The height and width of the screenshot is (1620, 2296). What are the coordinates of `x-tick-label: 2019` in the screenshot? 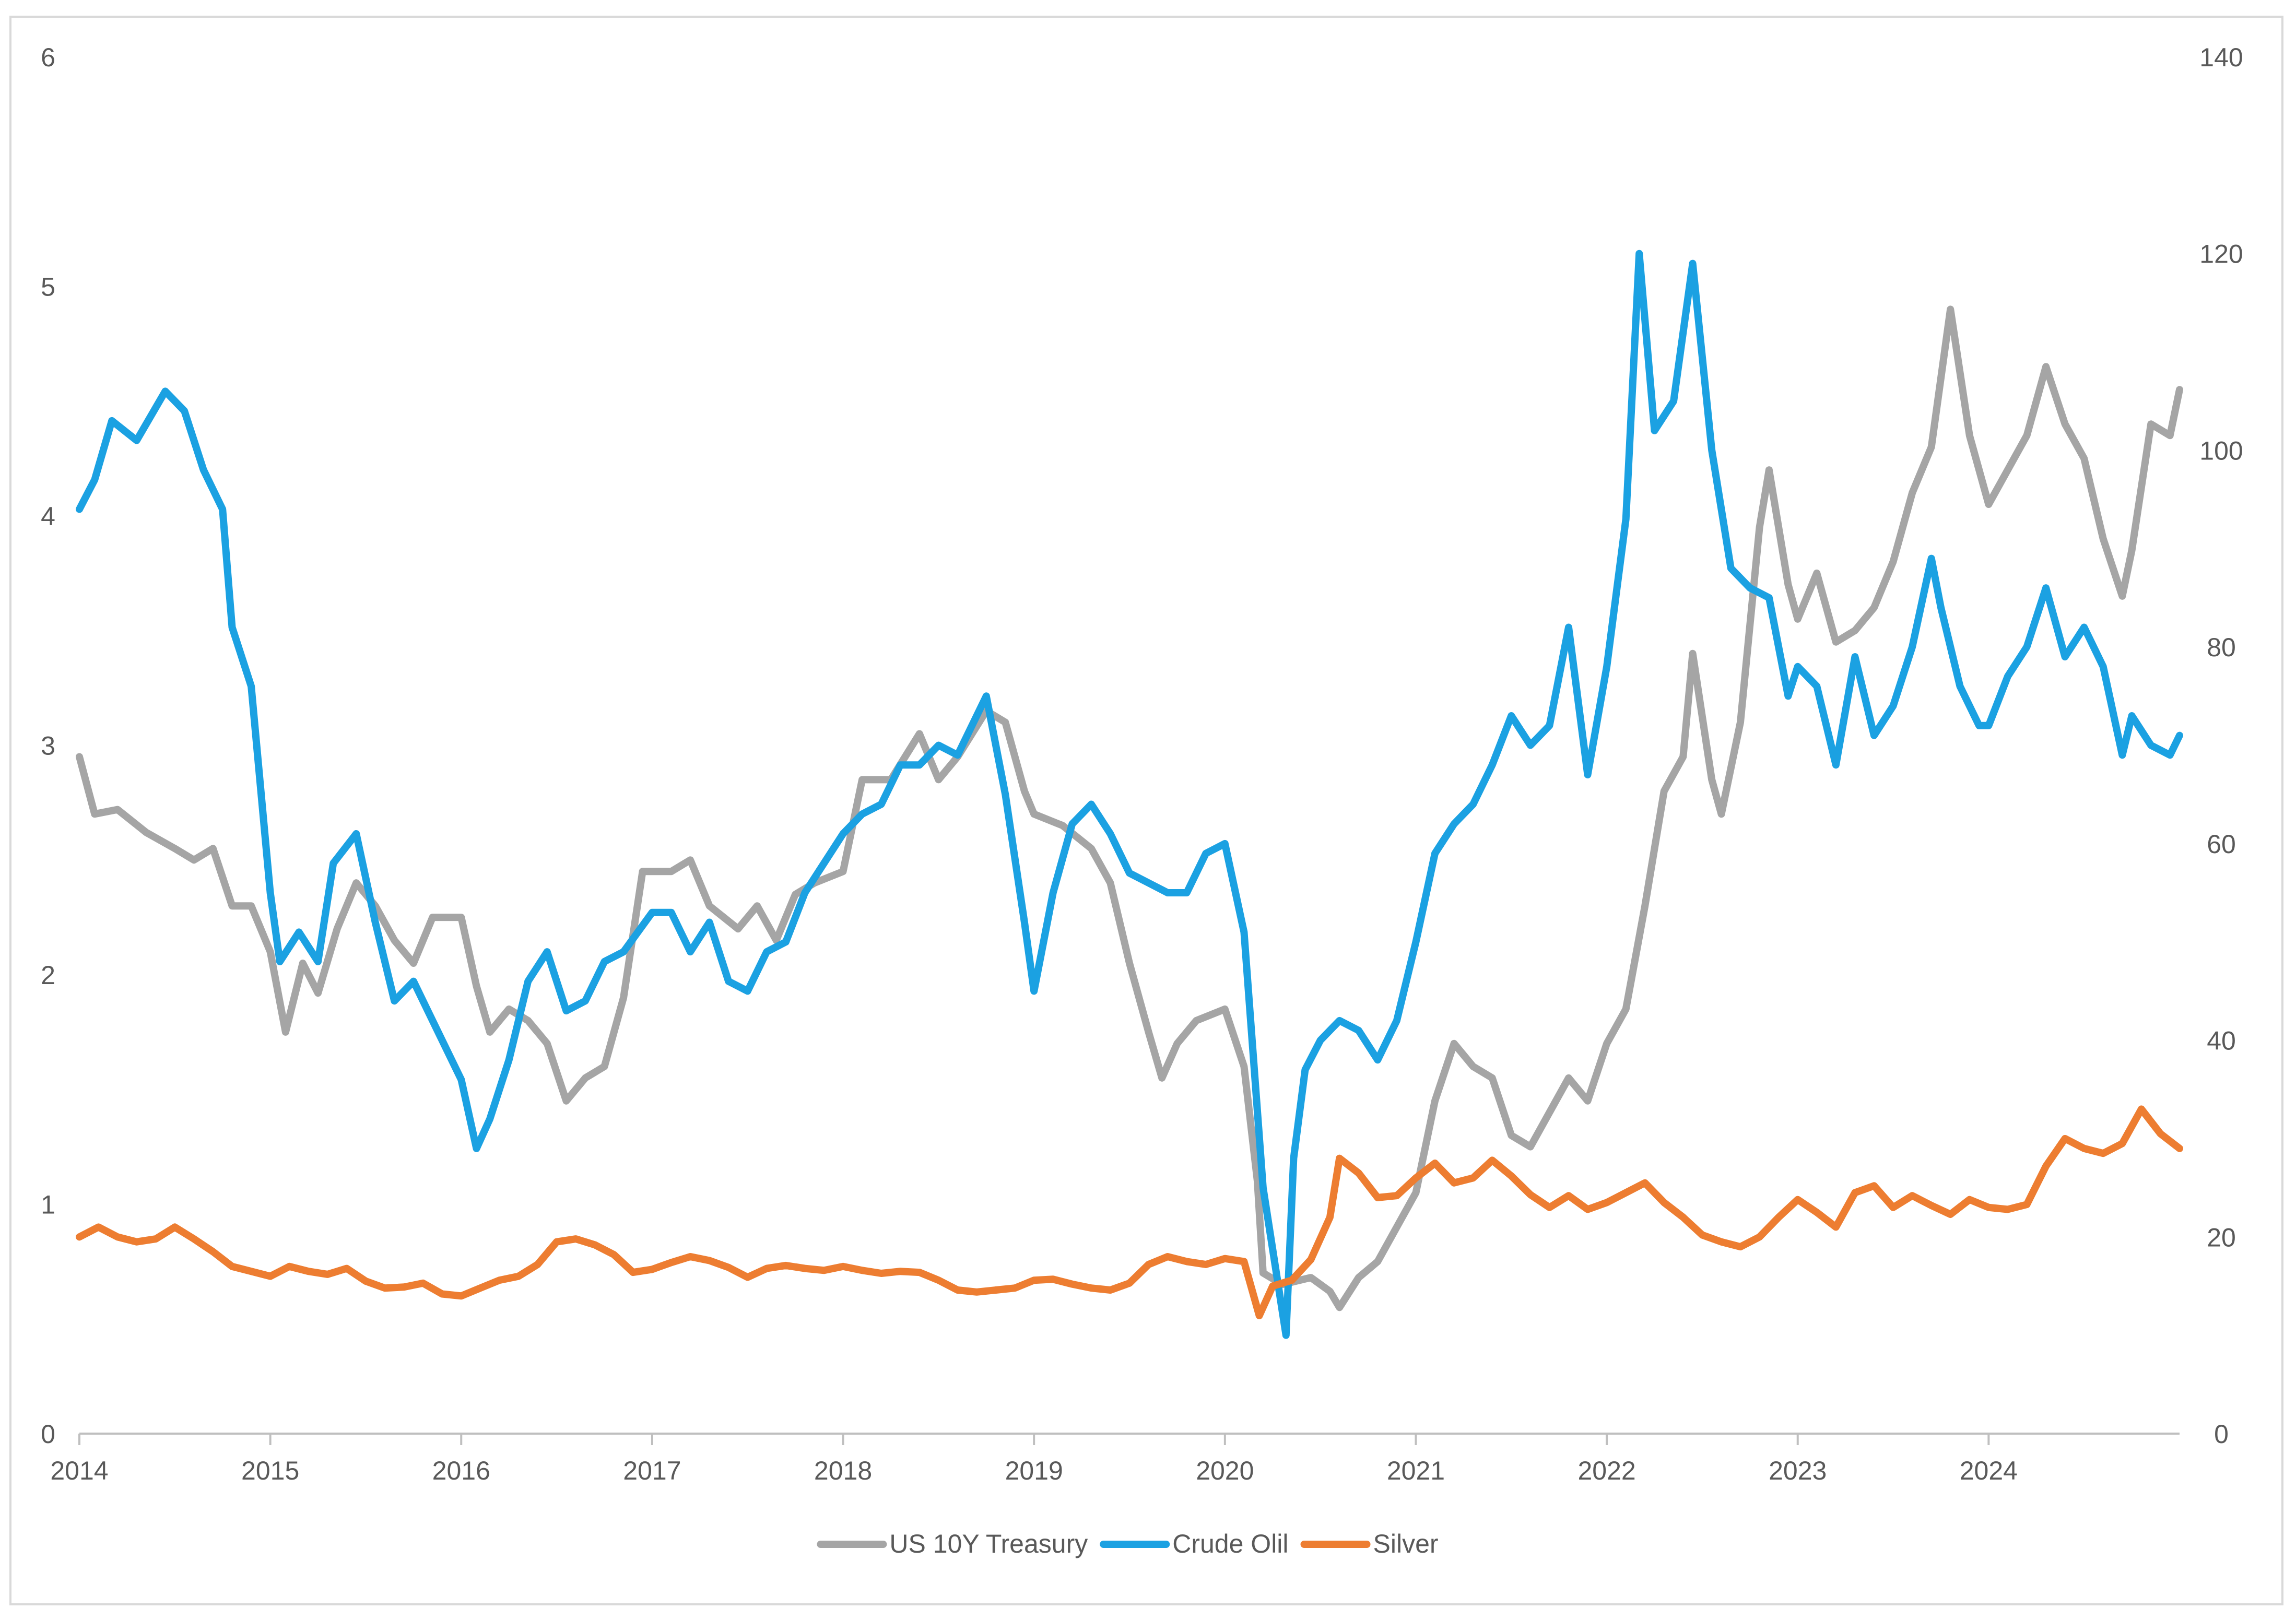 It's located at (1034, 1470).